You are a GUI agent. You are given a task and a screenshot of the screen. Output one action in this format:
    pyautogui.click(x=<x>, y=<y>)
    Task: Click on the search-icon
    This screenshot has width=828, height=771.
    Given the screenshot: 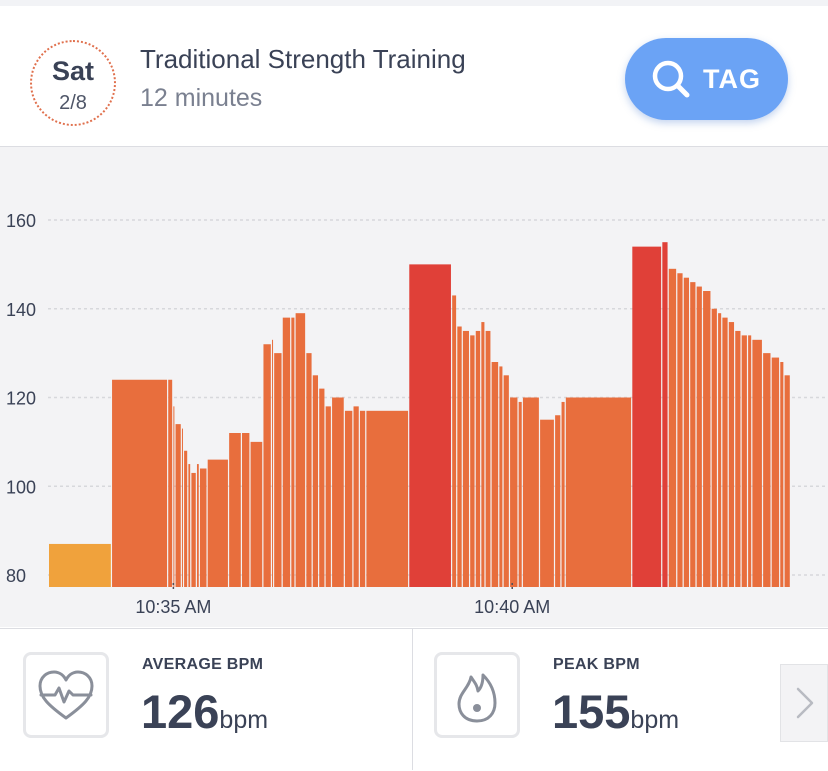 What is the action you would take?
    pyautogui.click(x=671, y=79)
    